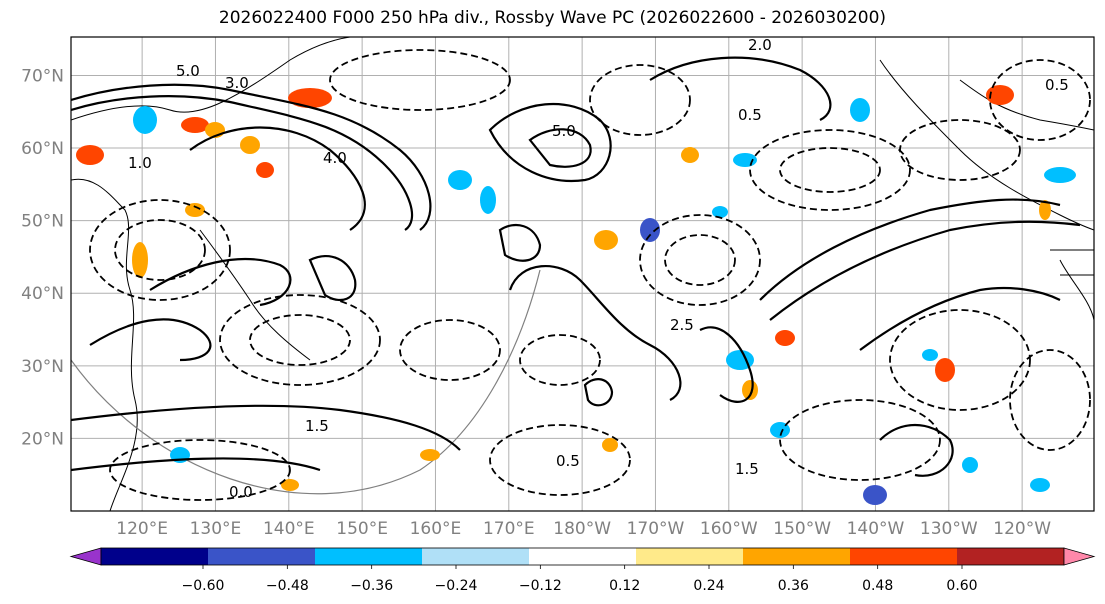 The width and height of the screenshot is (1105, 604). I want to click on colorbar-tick-label: −0.12, so click(540, 586).